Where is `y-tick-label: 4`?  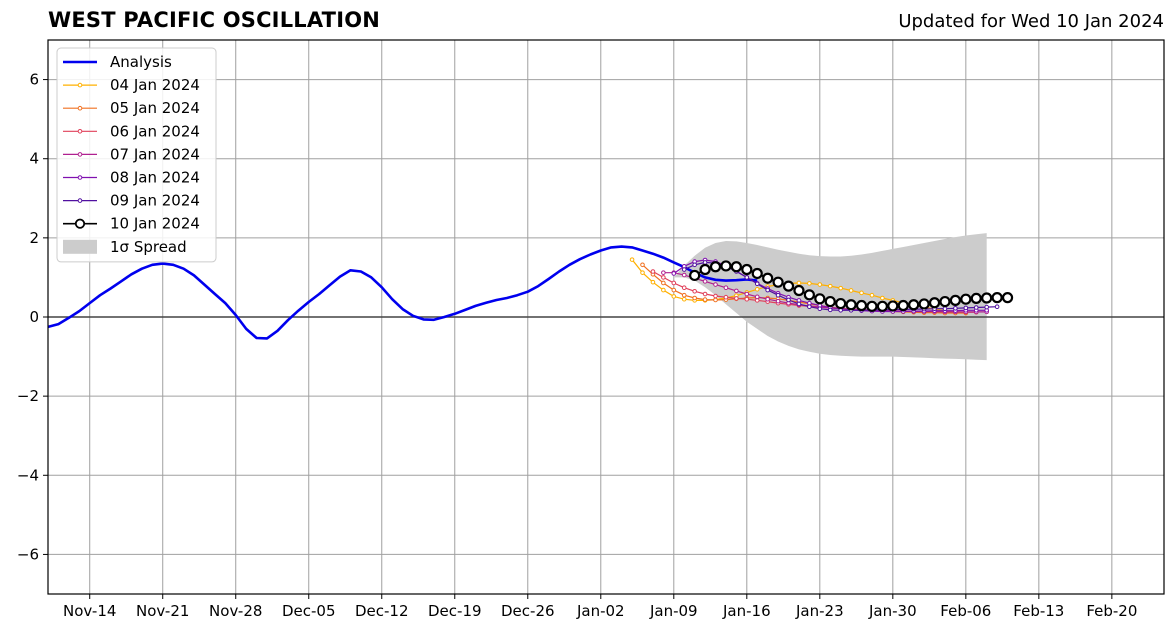
y-tick-label: 4 is located at coordinates (34, 159).